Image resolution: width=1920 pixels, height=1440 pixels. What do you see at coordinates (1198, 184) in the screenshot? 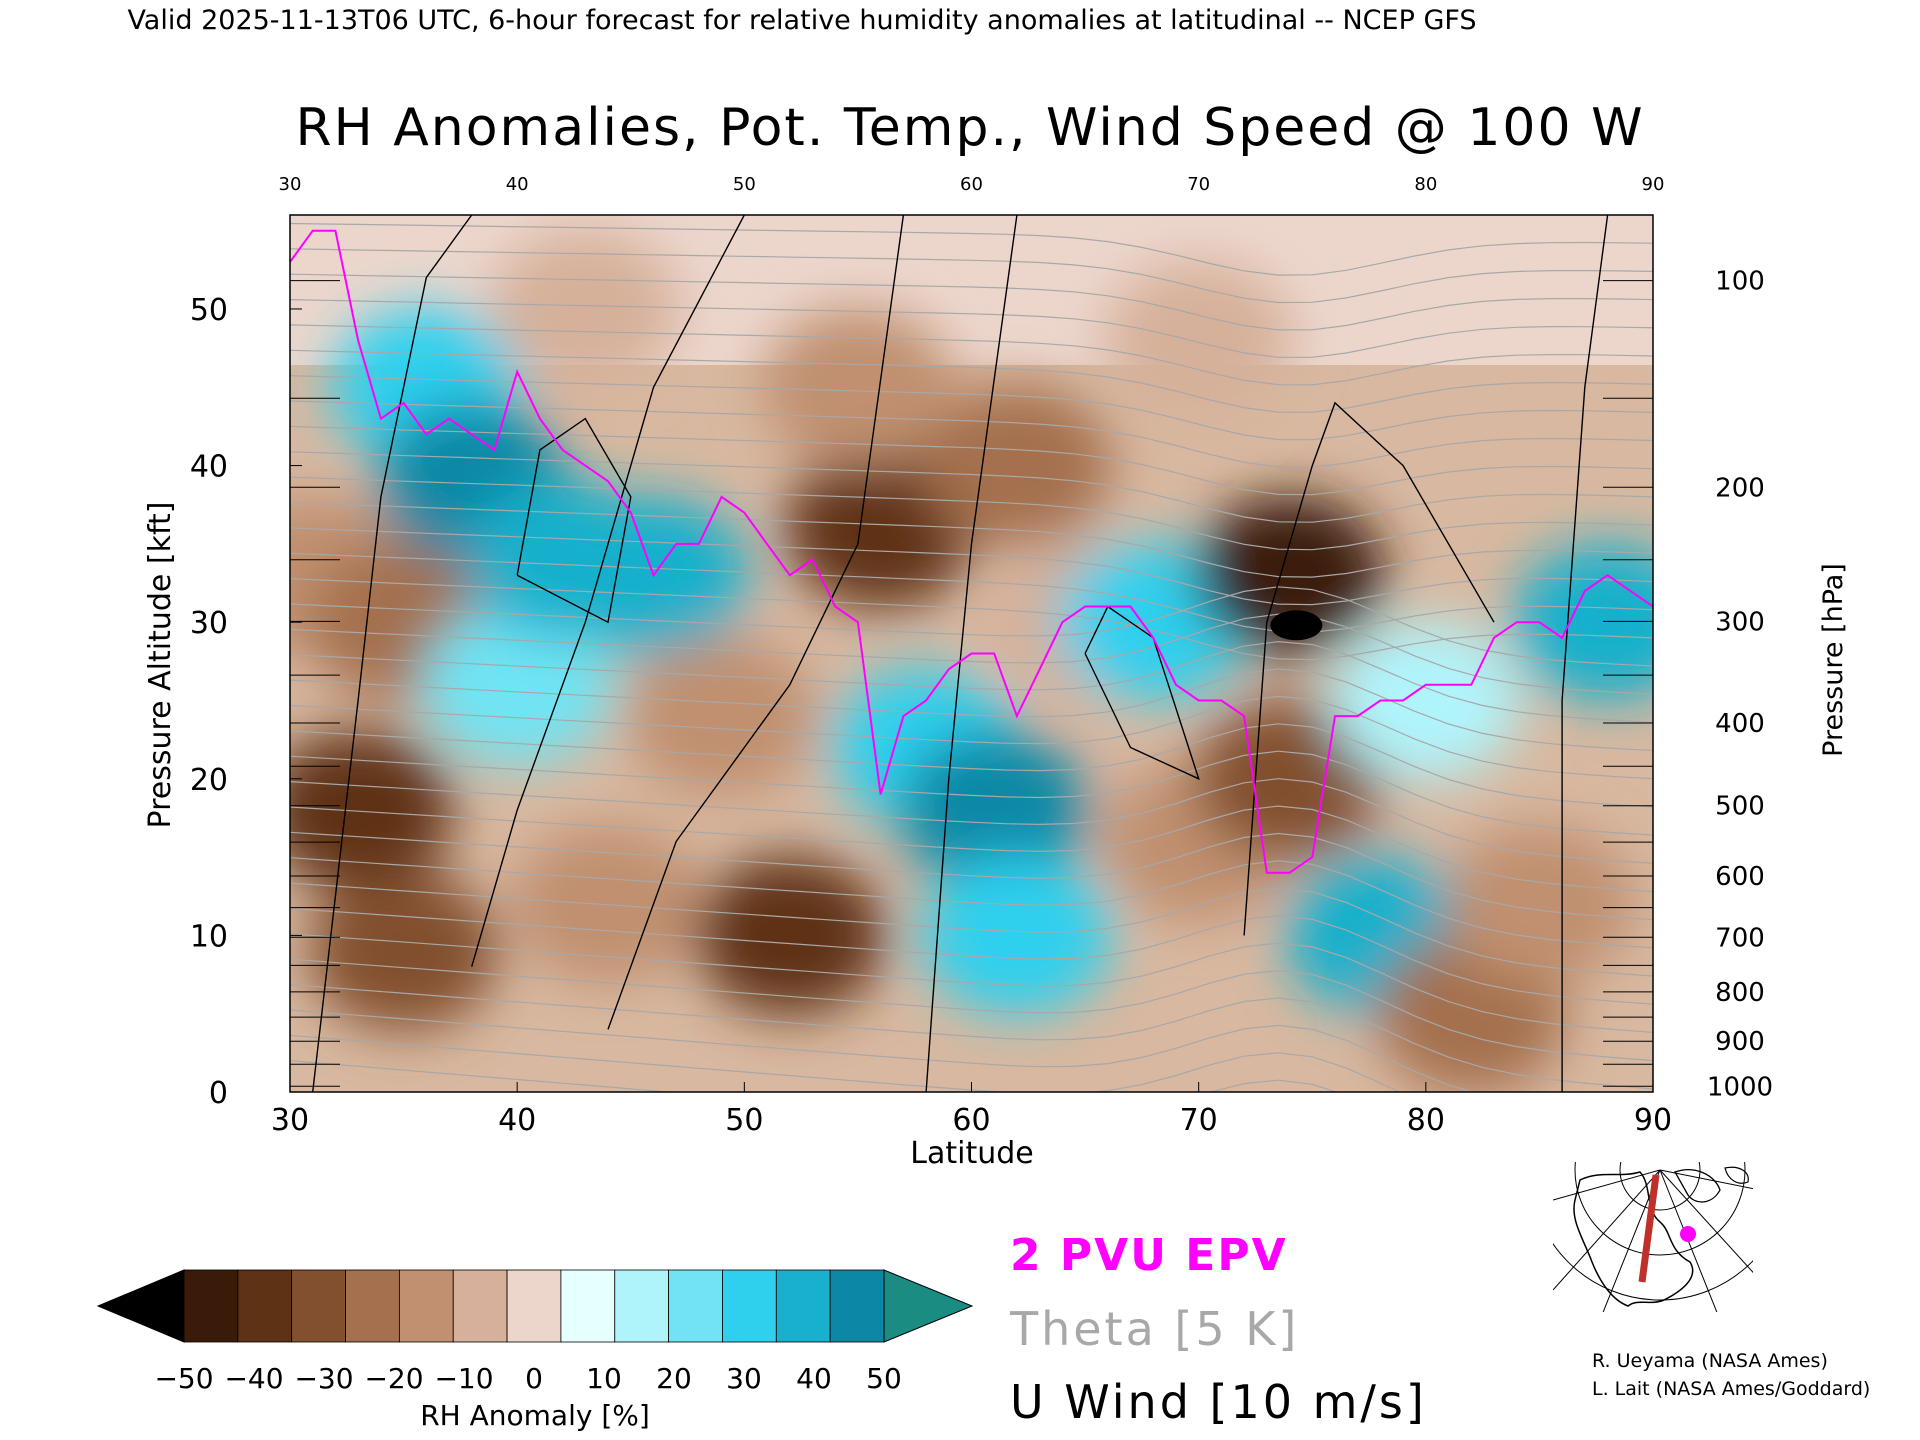
I see `x-top-tick-label: 70` at bounding box center [1198, 184].